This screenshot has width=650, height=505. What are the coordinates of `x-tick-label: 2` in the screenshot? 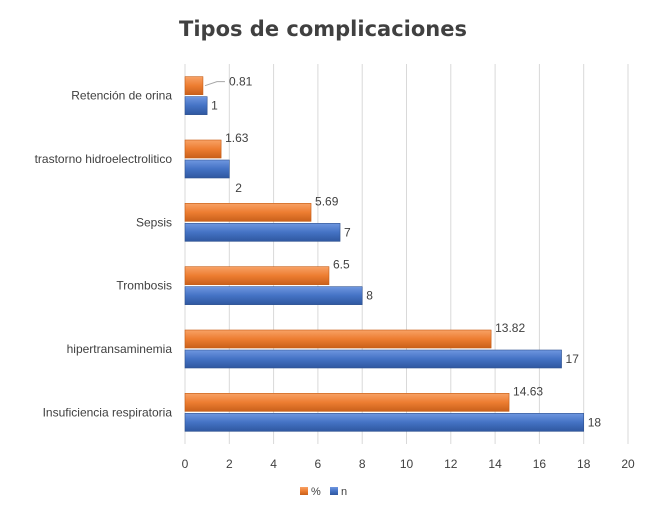 It's located at (229, 464).